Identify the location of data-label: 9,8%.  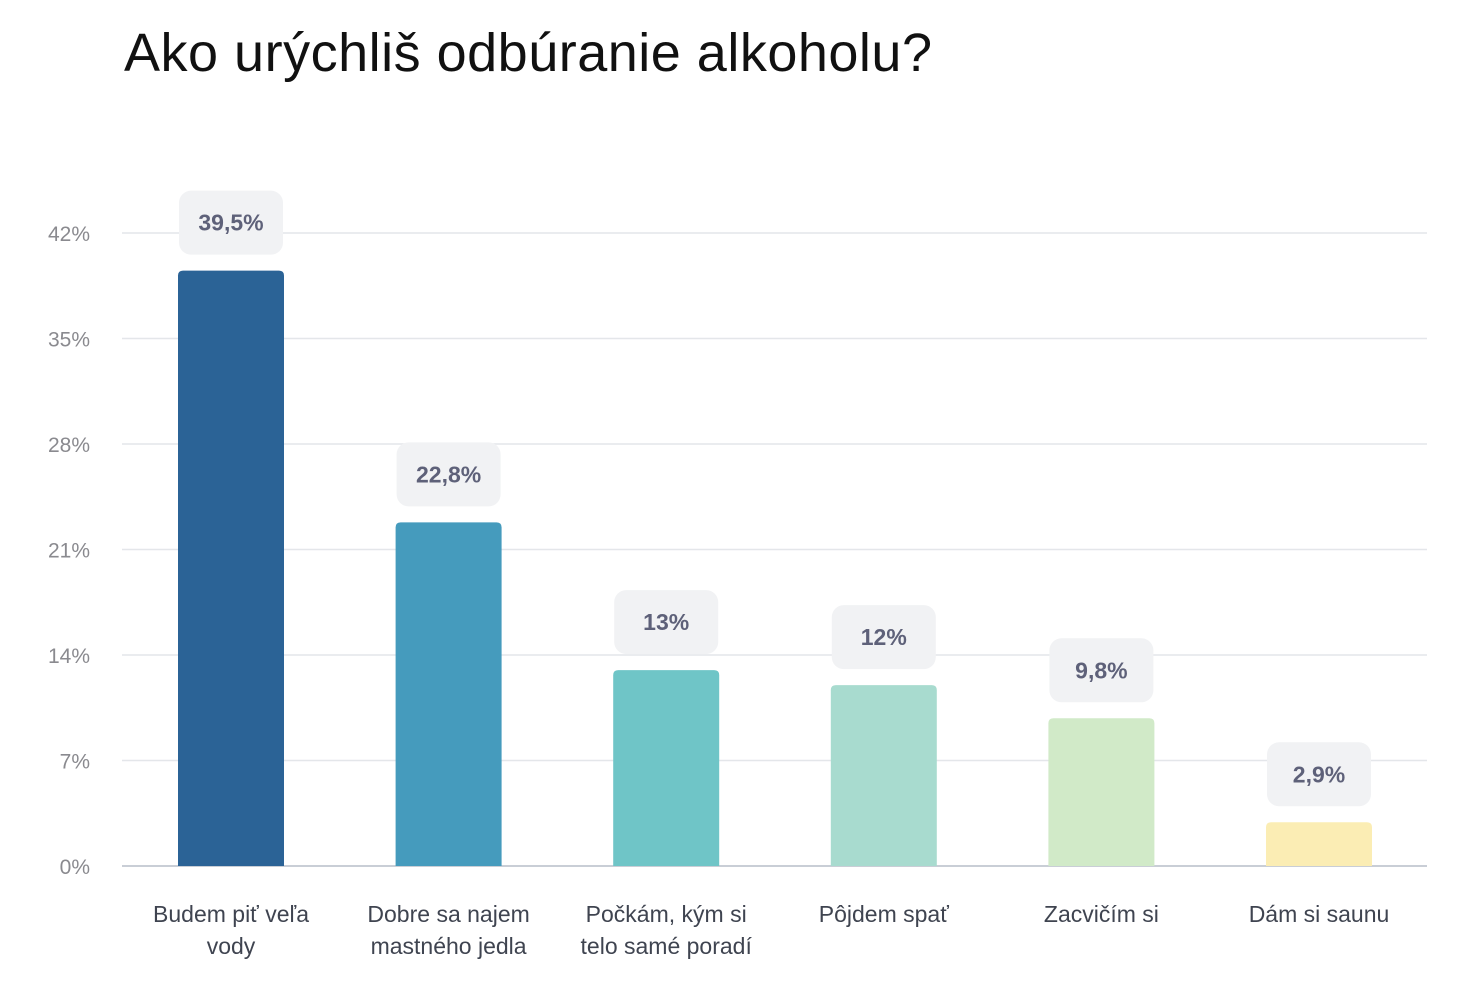
(1101, 670).